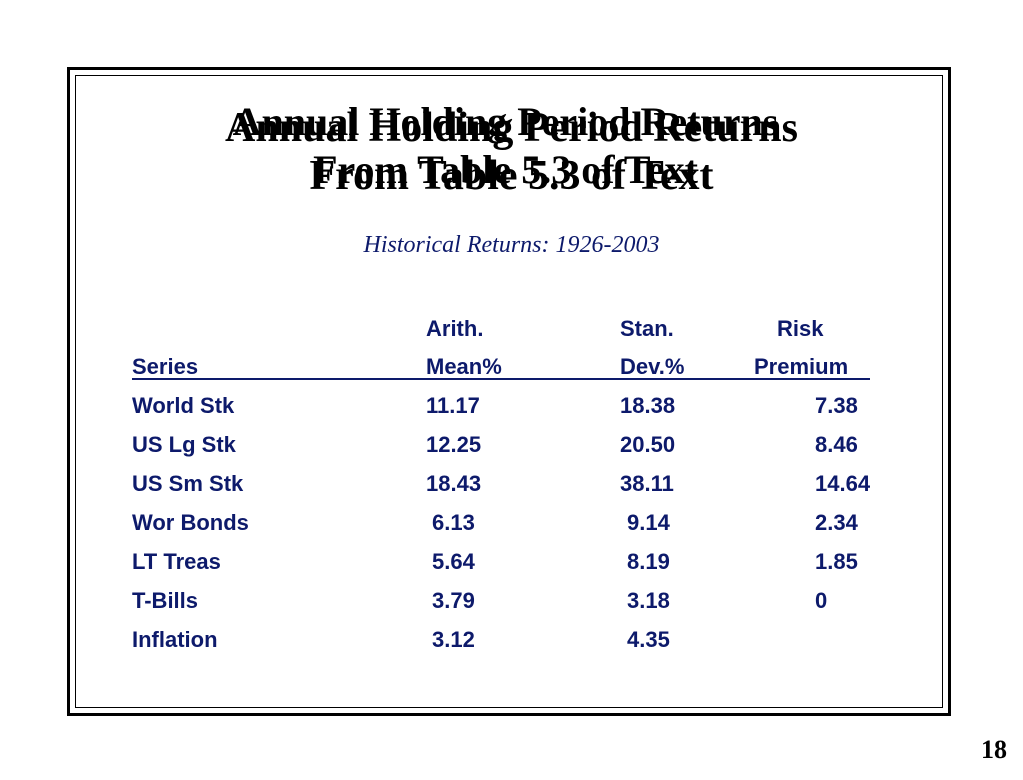  What do you see at coordinates (453, 405) in the screenshot?
I see `row-mean: 11.17` at bounding box center [453, 405].